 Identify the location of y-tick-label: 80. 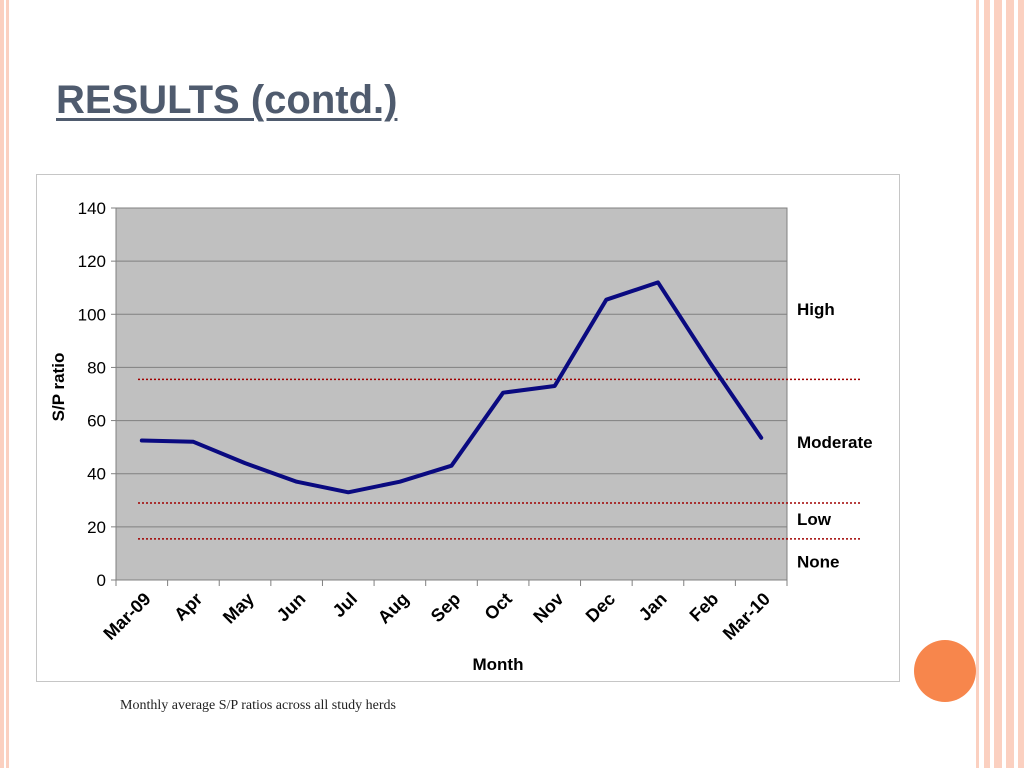
(96, 367).